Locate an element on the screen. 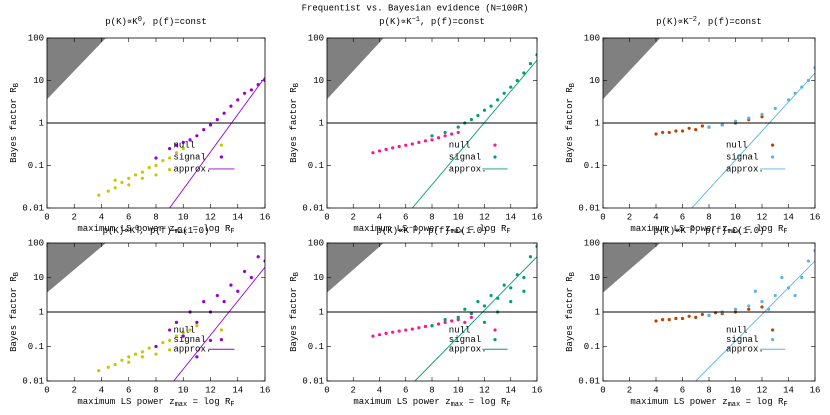  panel-title: p(K)∝K0, p(f)~C(1.0) is located at coordinates (156, 230).